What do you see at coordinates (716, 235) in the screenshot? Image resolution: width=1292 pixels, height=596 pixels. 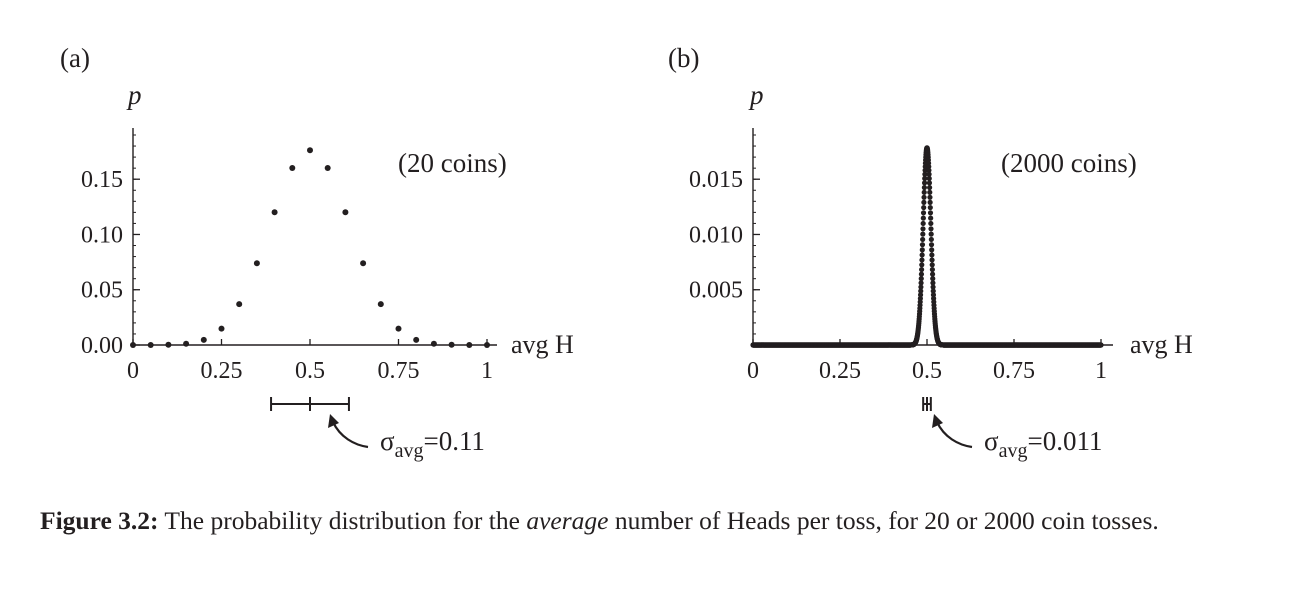 I see `y-tick-label: 0.010` at bounding box center [716, 235].